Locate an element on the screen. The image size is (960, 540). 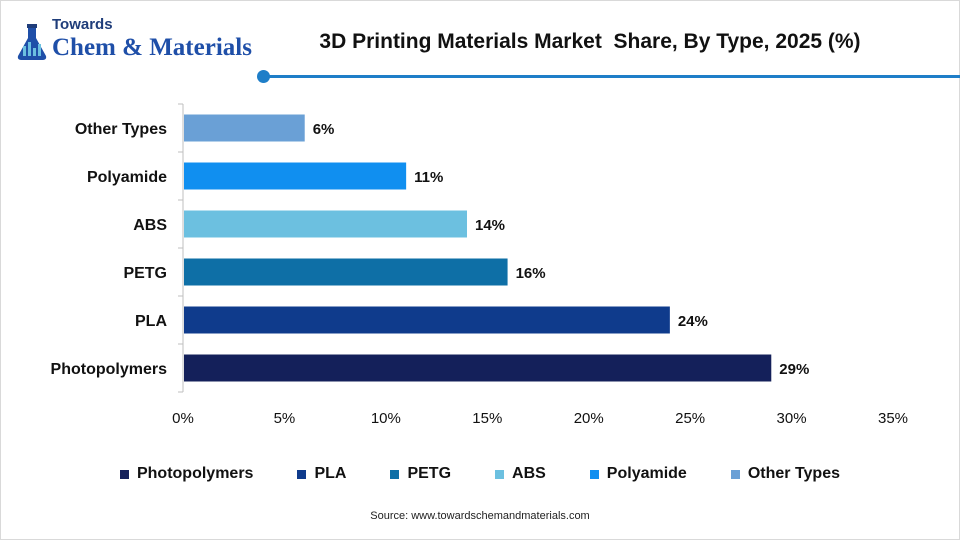
legend-item: Photopolymers is located at coordinates (186, 474).